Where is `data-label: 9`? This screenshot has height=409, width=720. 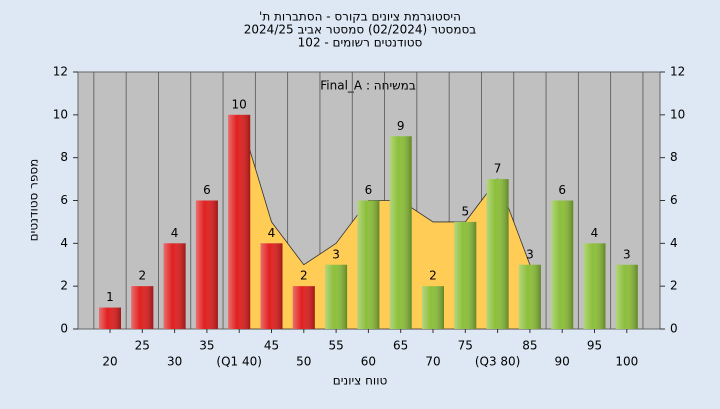 data-label: 9 is located at coordinates (401, 126).